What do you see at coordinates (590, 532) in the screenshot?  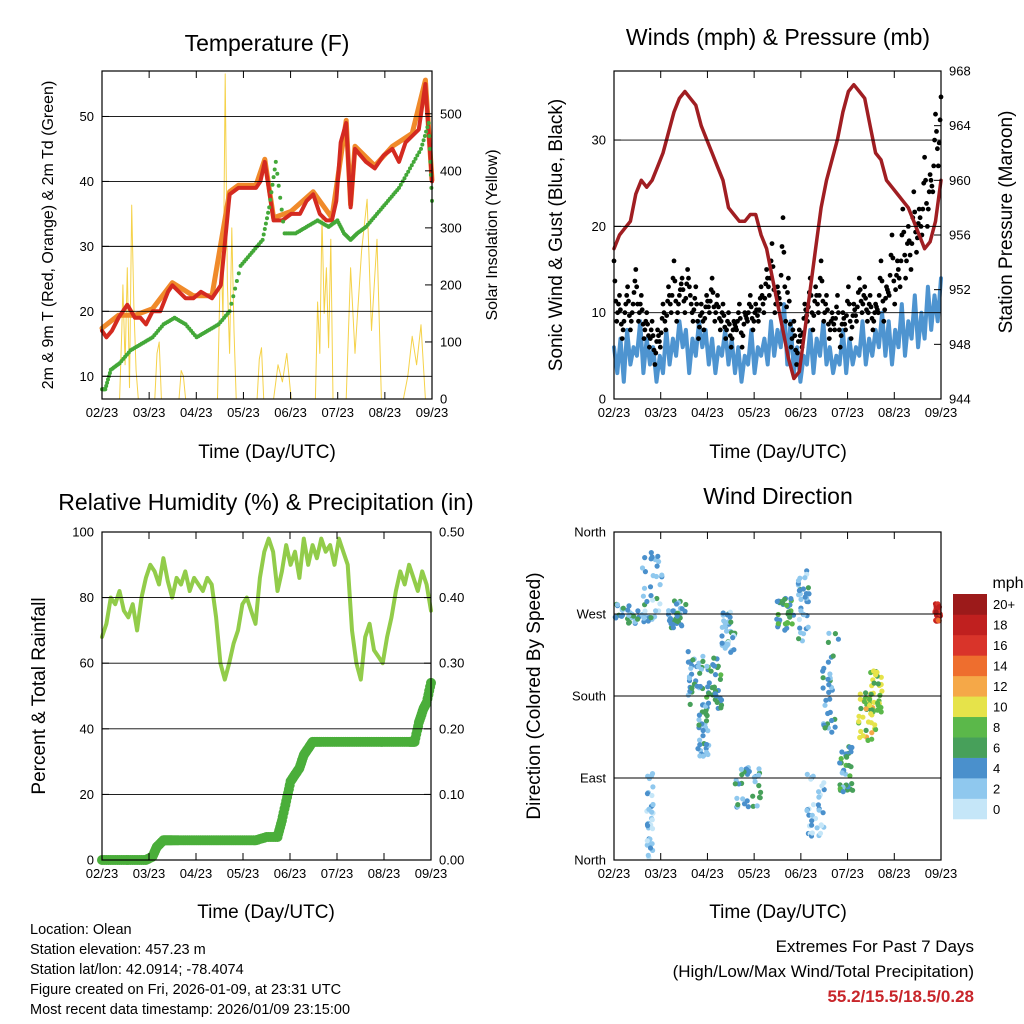 I see `y-tick-label: North` at bounding box center [590, 532].